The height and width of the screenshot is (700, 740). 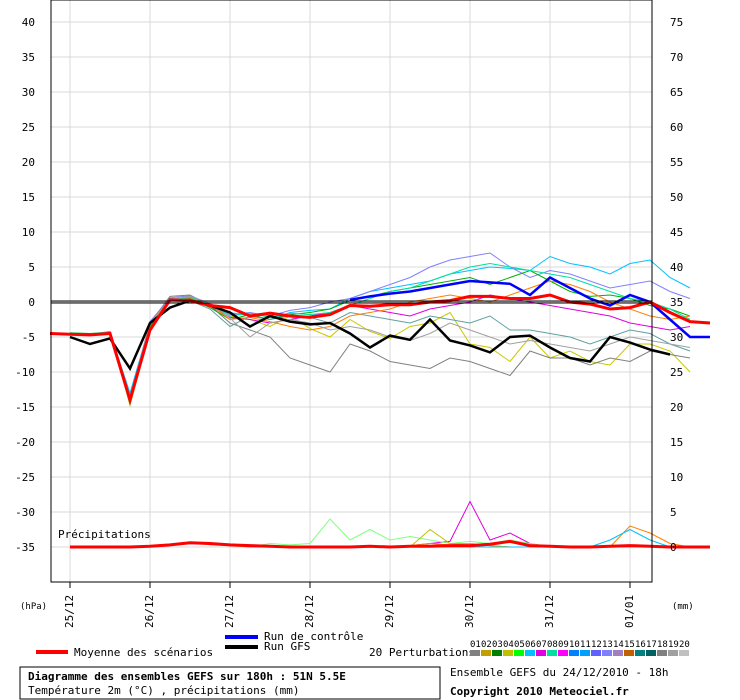 What do you see at coordinates (539, 691) in the screenshot?
I see `copyright-label: Copyright 2010 Meteociel.fr` at bounding box center [539, 691].